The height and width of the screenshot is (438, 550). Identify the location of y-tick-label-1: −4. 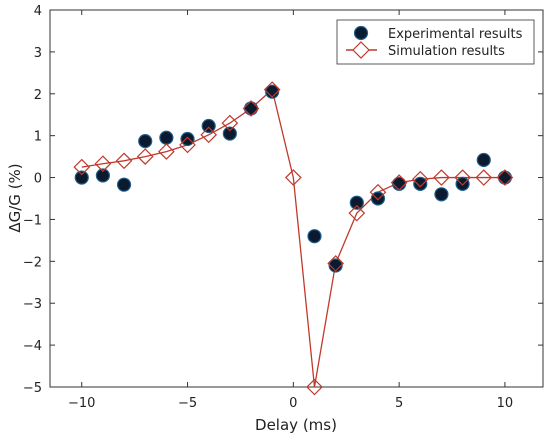
(32, 346).